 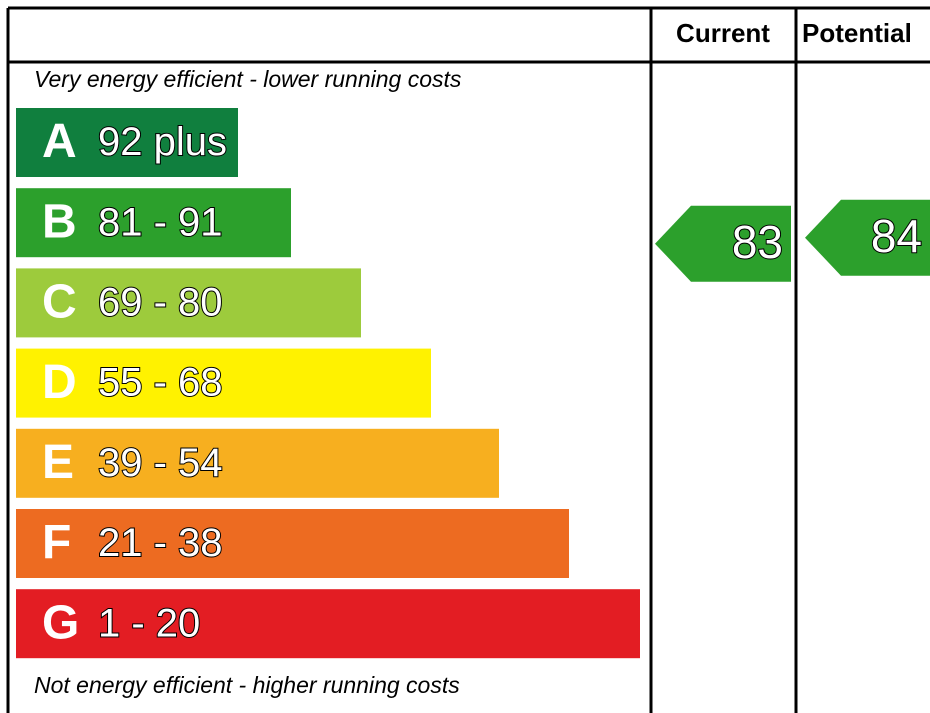 What do you see at coordinates (160, 302) in the screenshot?
I see `band-range: 69 - 80` at bounding box center [160, 302].